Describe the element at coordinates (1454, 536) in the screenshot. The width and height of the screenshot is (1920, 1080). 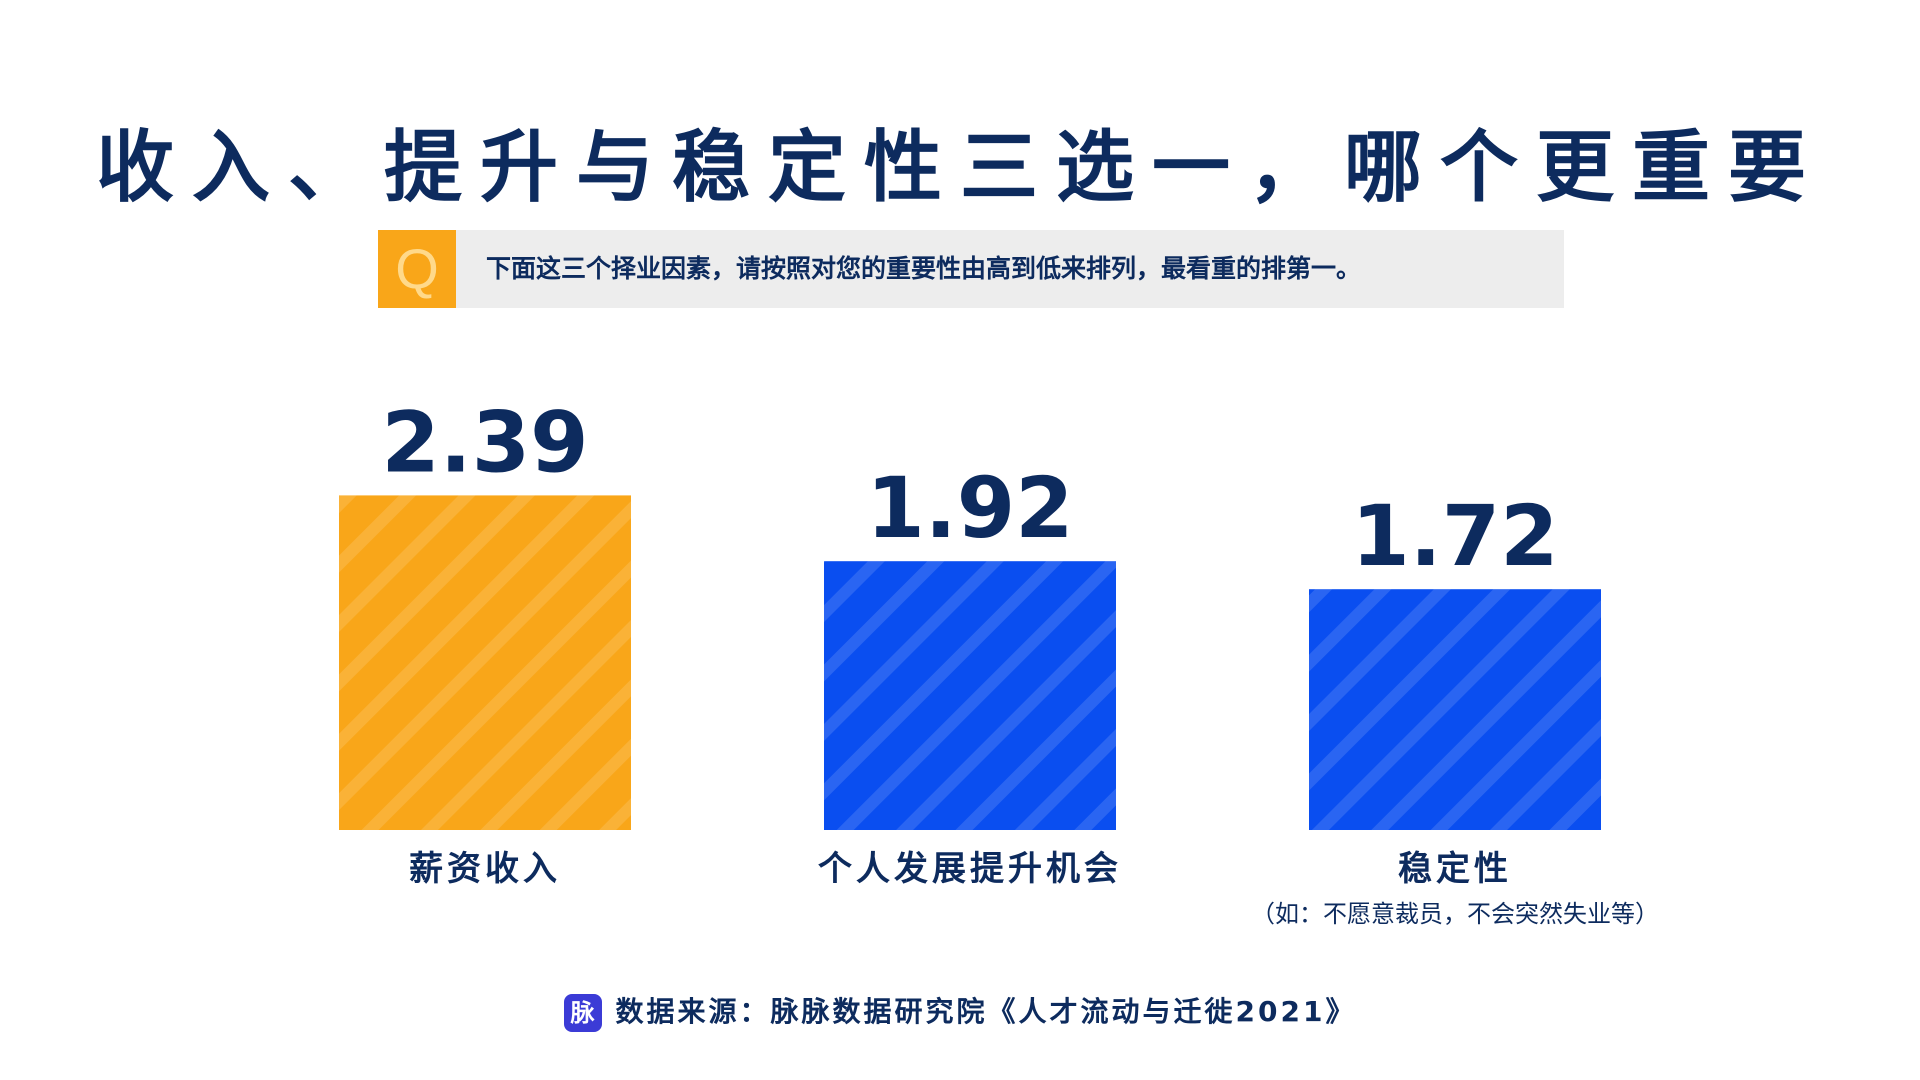
I see `bar-value-label: 1.72` at that location.